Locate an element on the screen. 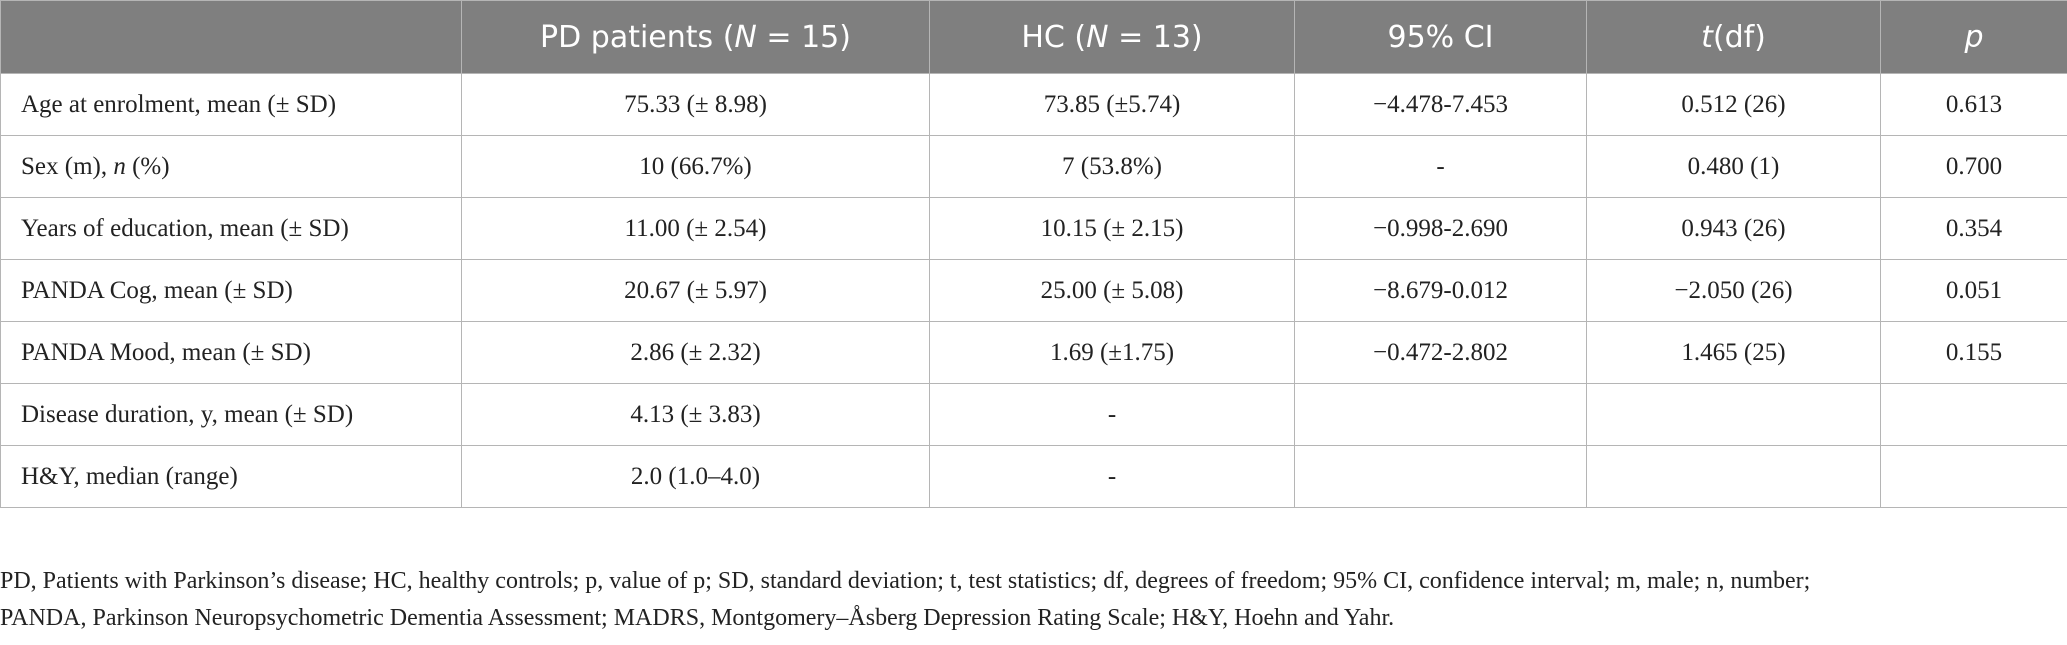 This screenshot has width=2067, height=645. cell-text: (%) is located at coordinates (147, 166).